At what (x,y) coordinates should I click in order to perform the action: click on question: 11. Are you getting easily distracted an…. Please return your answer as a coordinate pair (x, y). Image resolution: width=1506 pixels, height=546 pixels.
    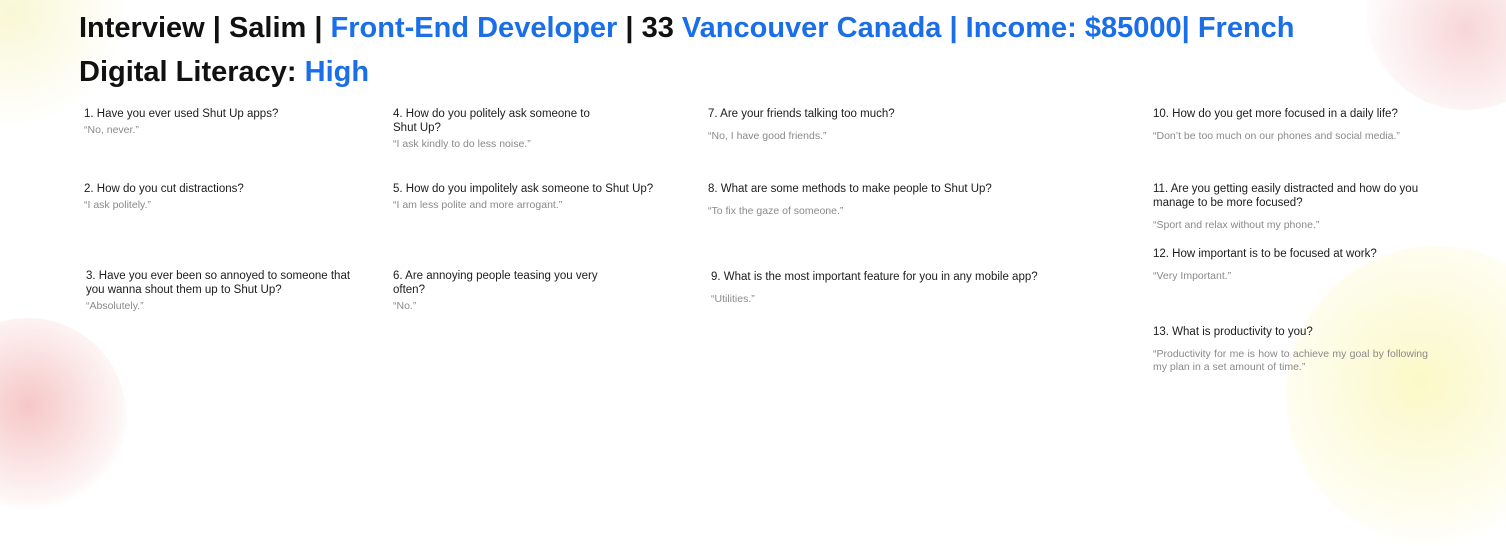
    Looking at the image, I should click on (1286, 196).